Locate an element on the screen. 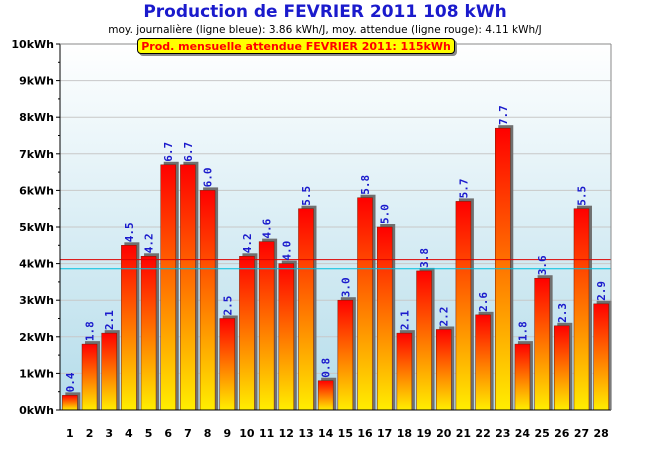 This screenshot has height=450, width=650. value-label: 2.6 is located at coordinates (483, 302).